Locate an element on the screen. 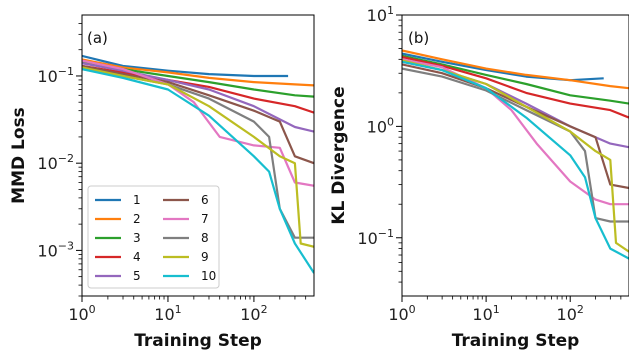 This screenshot has width=629, height=356. y-tick-label-exponent: −3 is located at coordinates (66, 245).